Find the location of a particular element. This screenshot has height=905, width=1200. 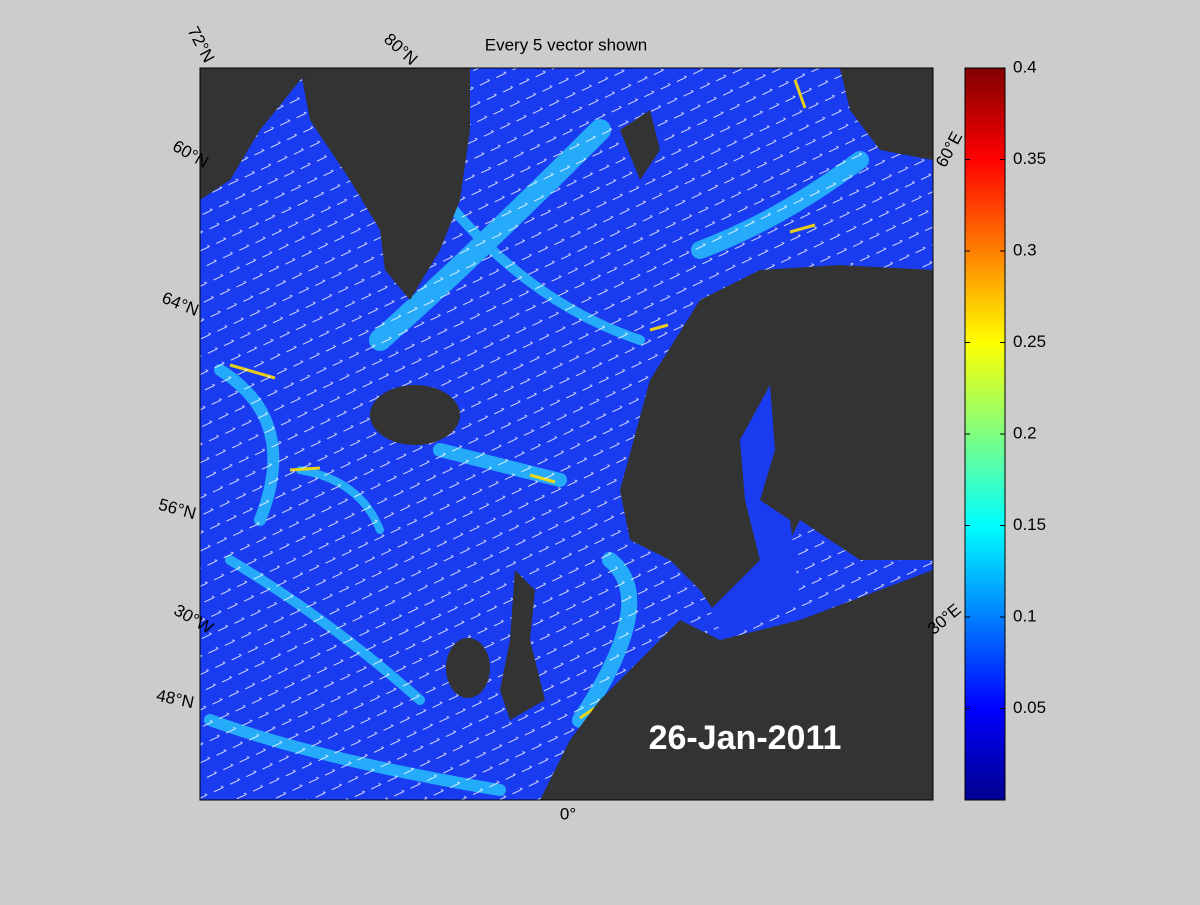

graticule-label: 72°N is located at coordinates (201, 44).